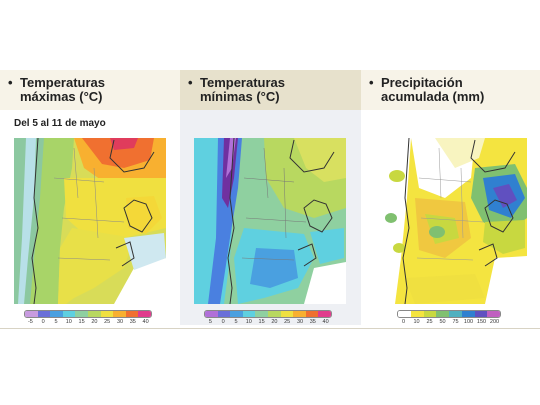 Image resolution: width=540 pixels, height=405 pixels. What do you see at coordinates (442, 322) in the screenshot?
I see `scale-tick: 50` at bounding box center [442, 322].